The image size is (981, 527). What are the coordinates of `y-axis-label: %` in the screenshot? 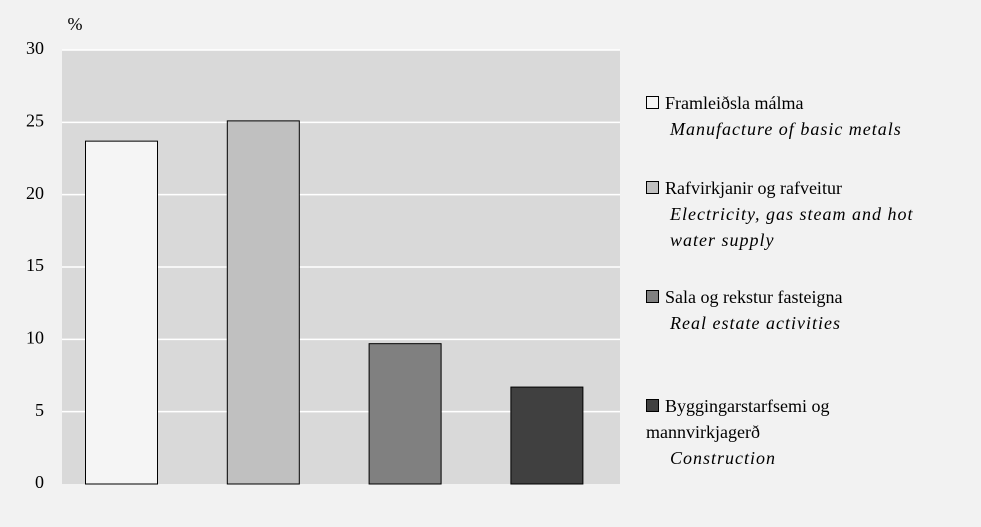 It's located at (75, 24).